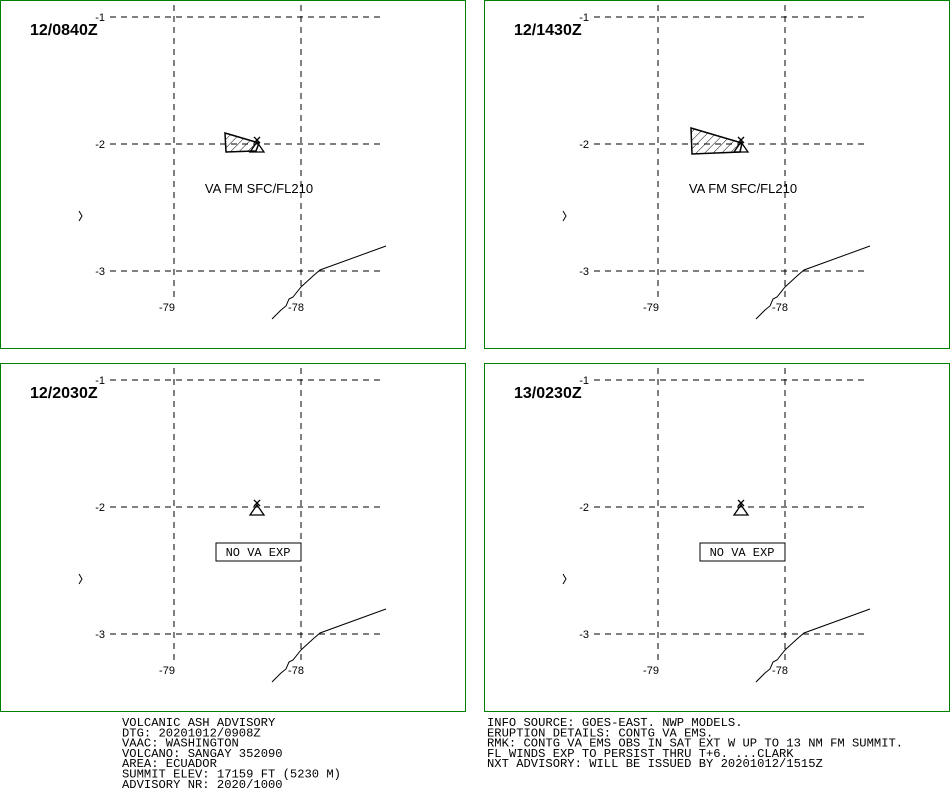  I want to click on valid-time-title: 13/0230Z, so click(548, 393).